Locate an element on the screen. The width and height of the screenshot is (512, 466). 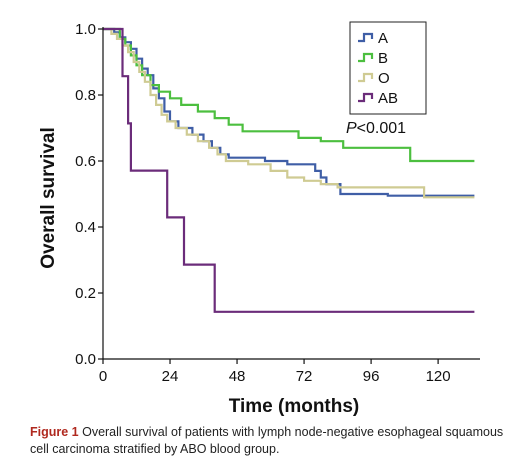
y-tick-label: 0.4 is located at coordinates (85, 227).